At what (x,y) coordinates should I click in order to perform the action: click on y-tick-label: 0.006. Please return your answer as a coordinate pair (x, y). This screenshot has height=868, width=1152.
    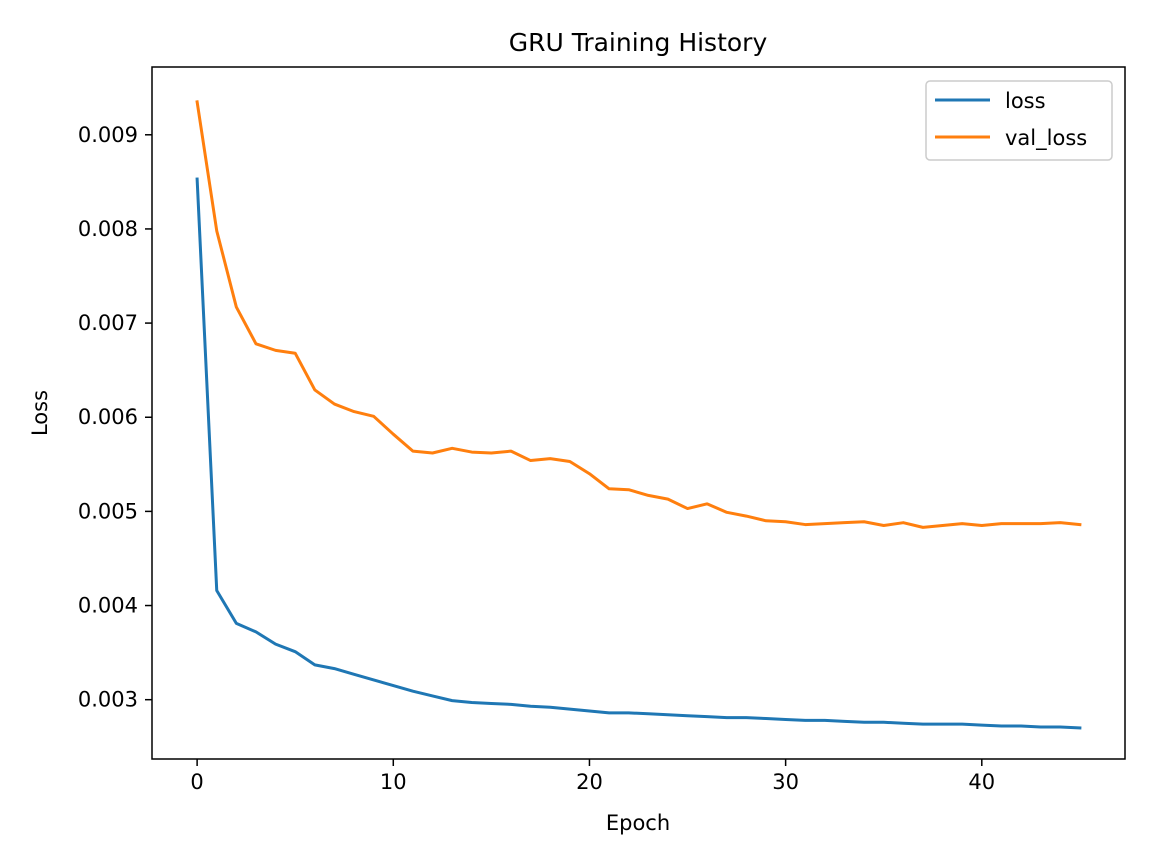
    Looking at the image, I should click on (108, 417).